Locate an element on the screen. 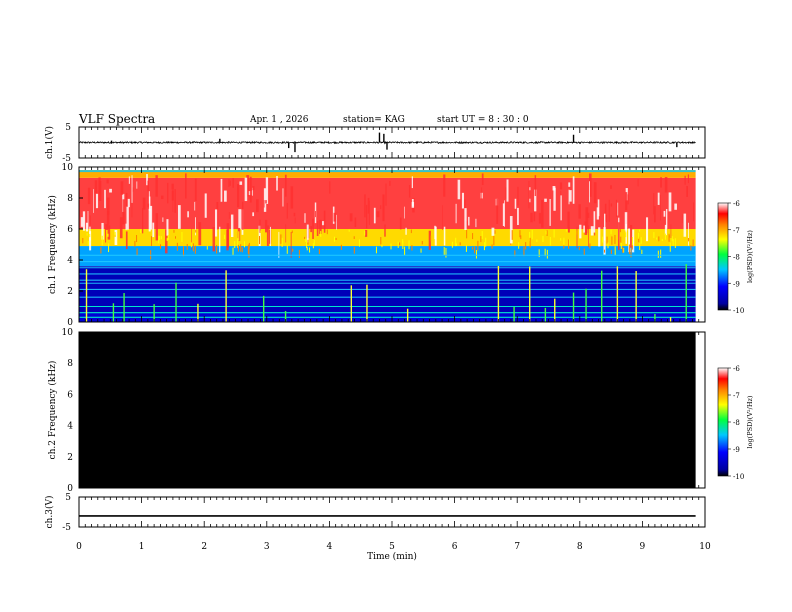  time-tick-label: 2 is located at coordinates (204, 547).